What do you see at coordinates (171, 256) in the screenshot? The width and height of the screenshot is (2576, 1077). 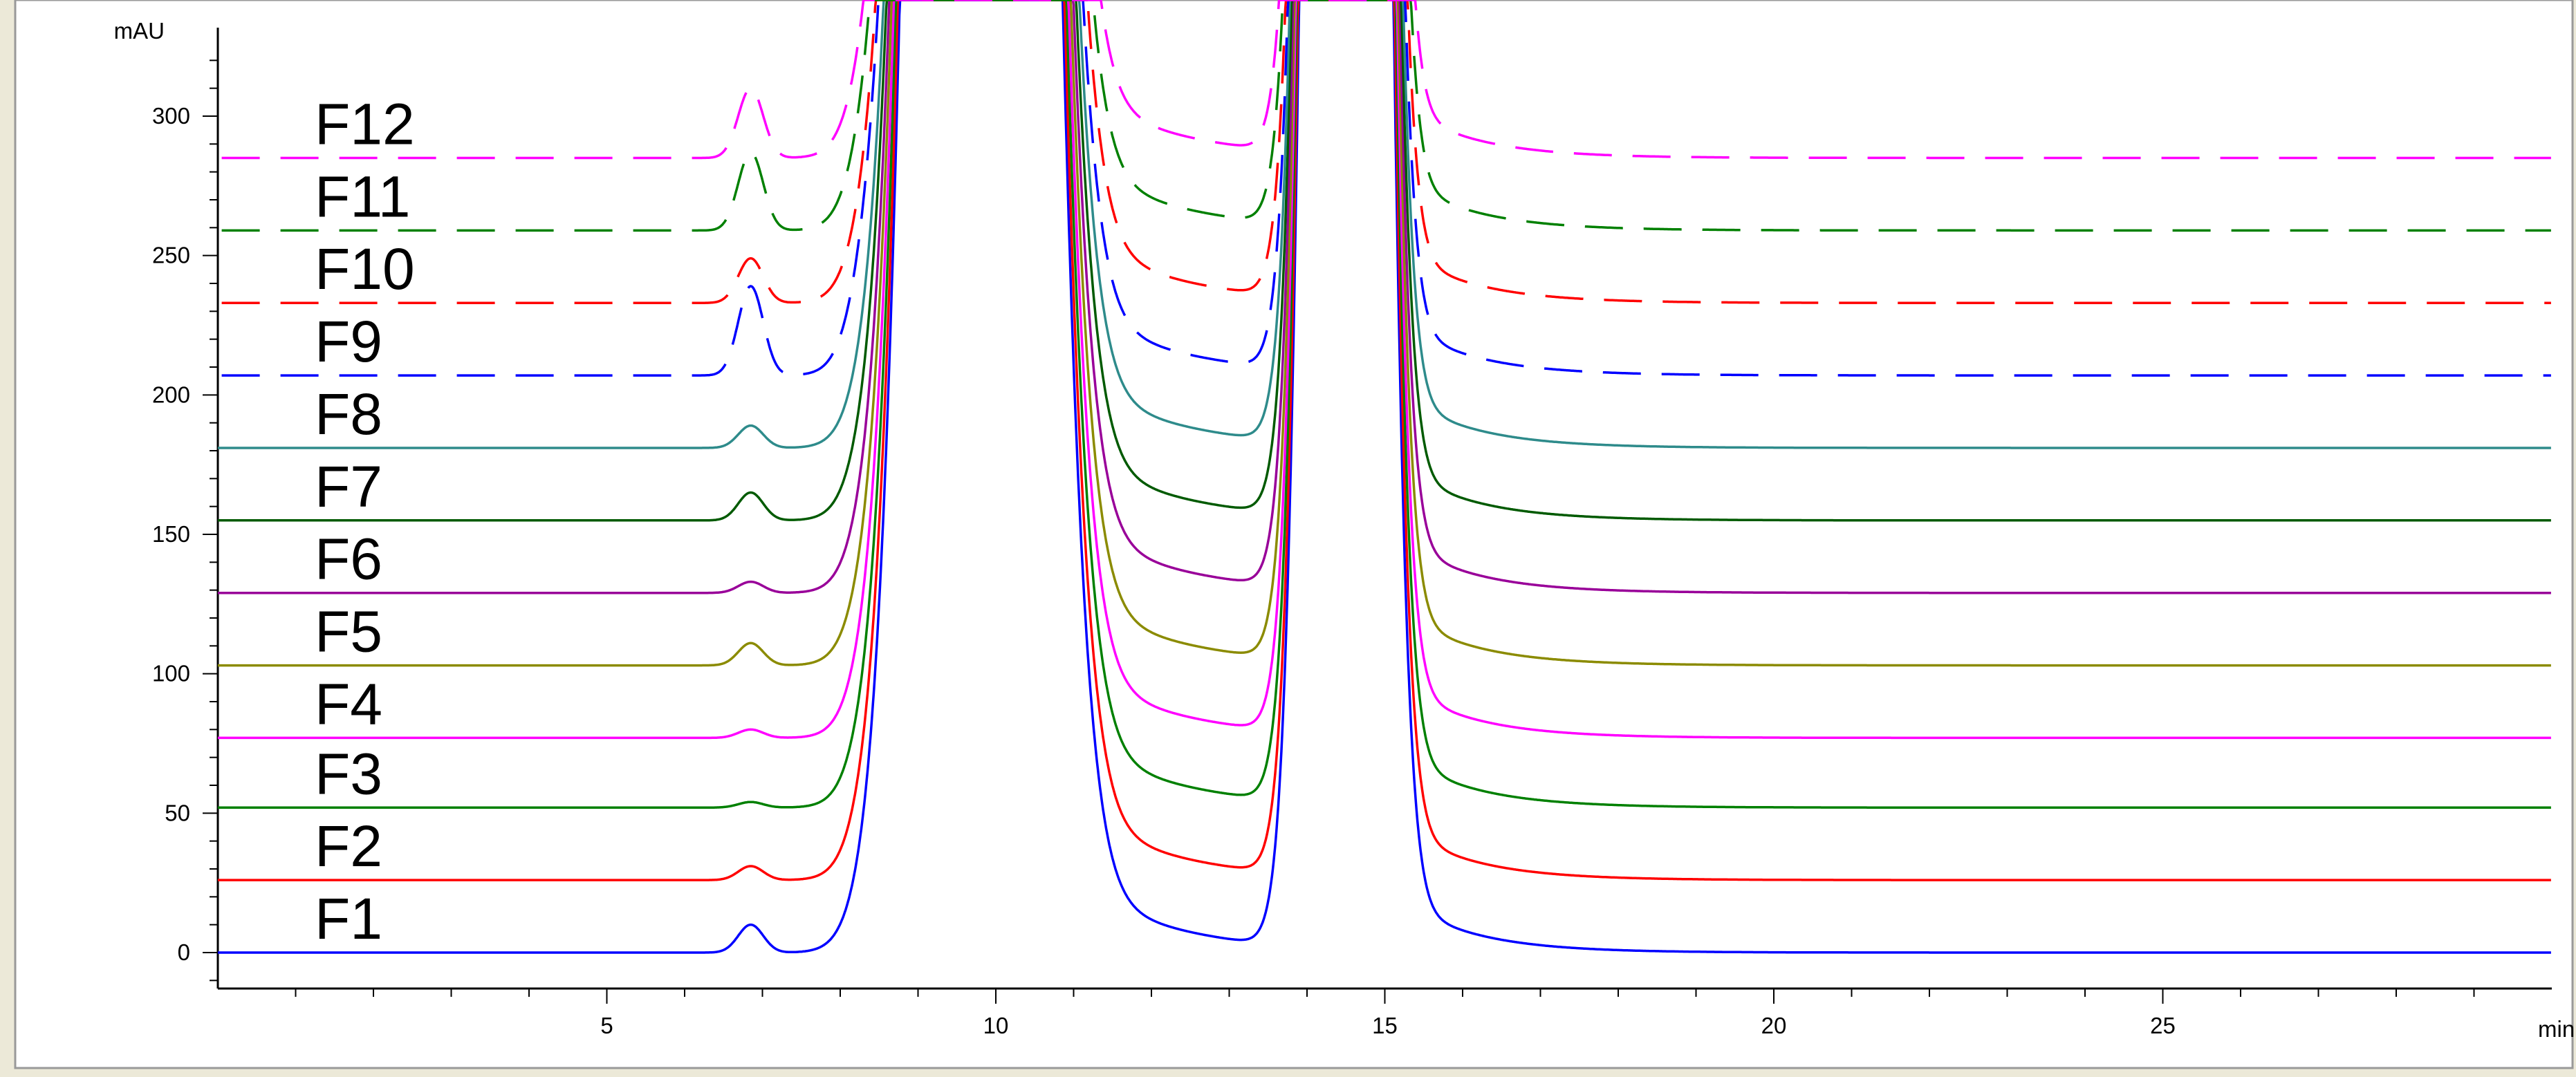 I see `y-tick-label: 250` at bounding box center [171, 256].